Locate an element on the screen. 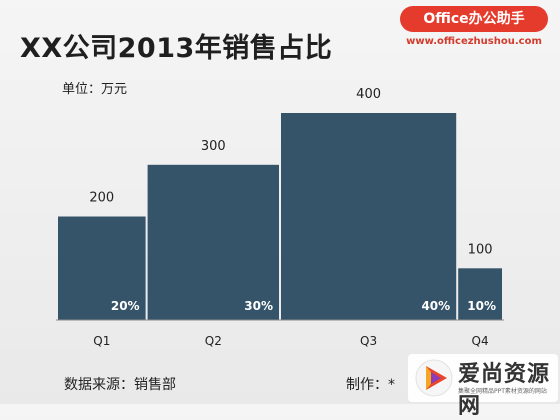 The height and width of the screenshot is (420, 560). author-credit: 制作：* is located at coordinates (370, 385).